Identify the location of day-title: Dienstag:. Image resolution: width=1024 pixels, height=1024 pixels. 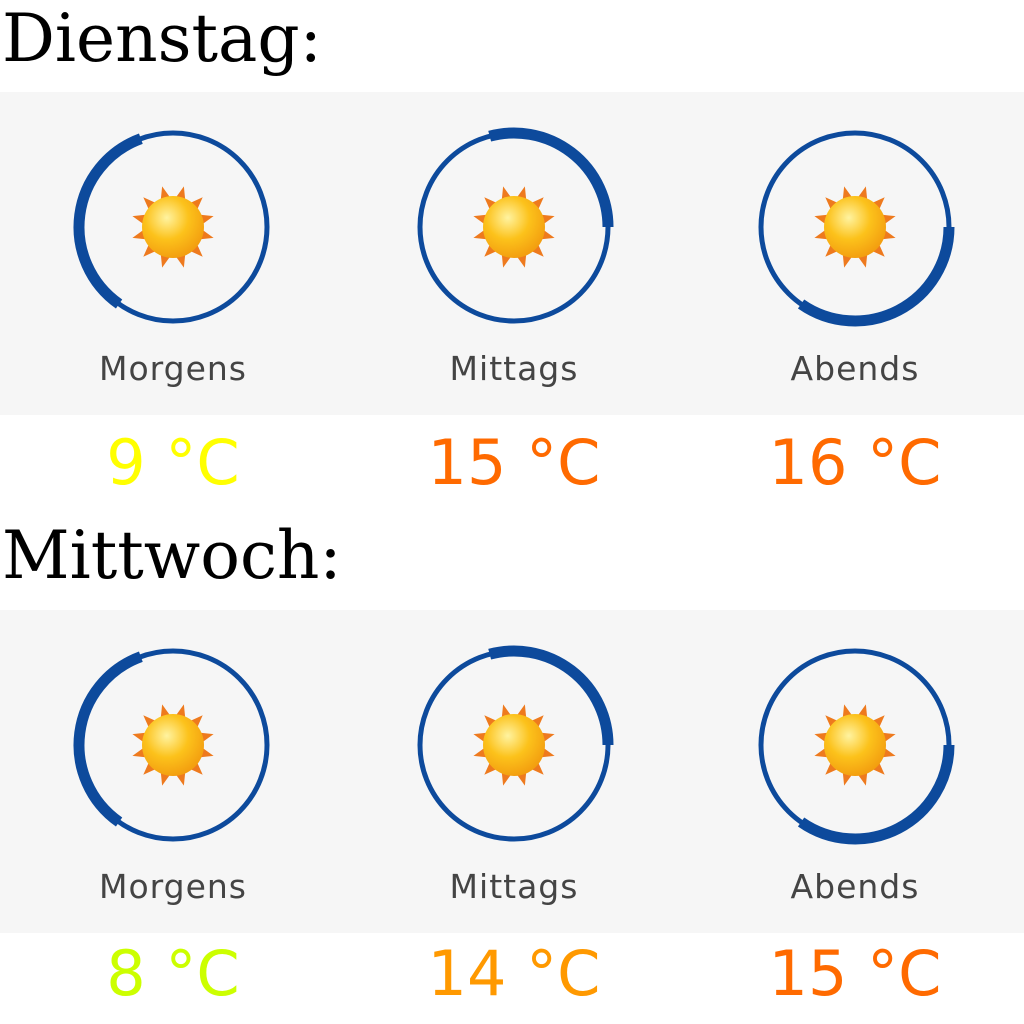
(162, 38).